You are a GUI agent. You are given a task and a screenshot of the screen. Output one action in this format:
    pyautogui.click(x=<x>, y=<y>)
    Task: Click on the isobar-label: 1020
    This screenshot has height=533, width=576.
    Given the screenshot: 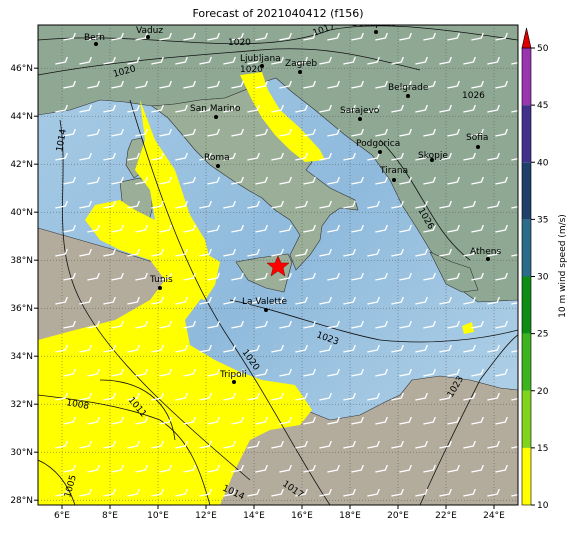 What is the action you would take?
    pyautogui.click(x=239, y=43)
    